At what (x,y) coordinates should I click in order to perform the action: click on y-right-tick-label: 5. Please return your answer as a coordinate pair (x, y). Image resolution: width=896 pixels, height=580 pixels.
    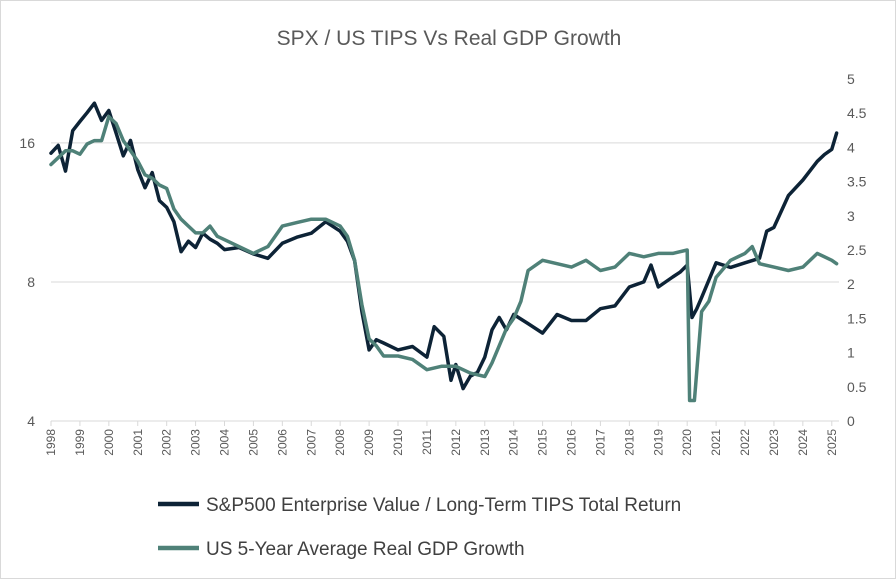
    Looking at the image, I should click on (851, 79).